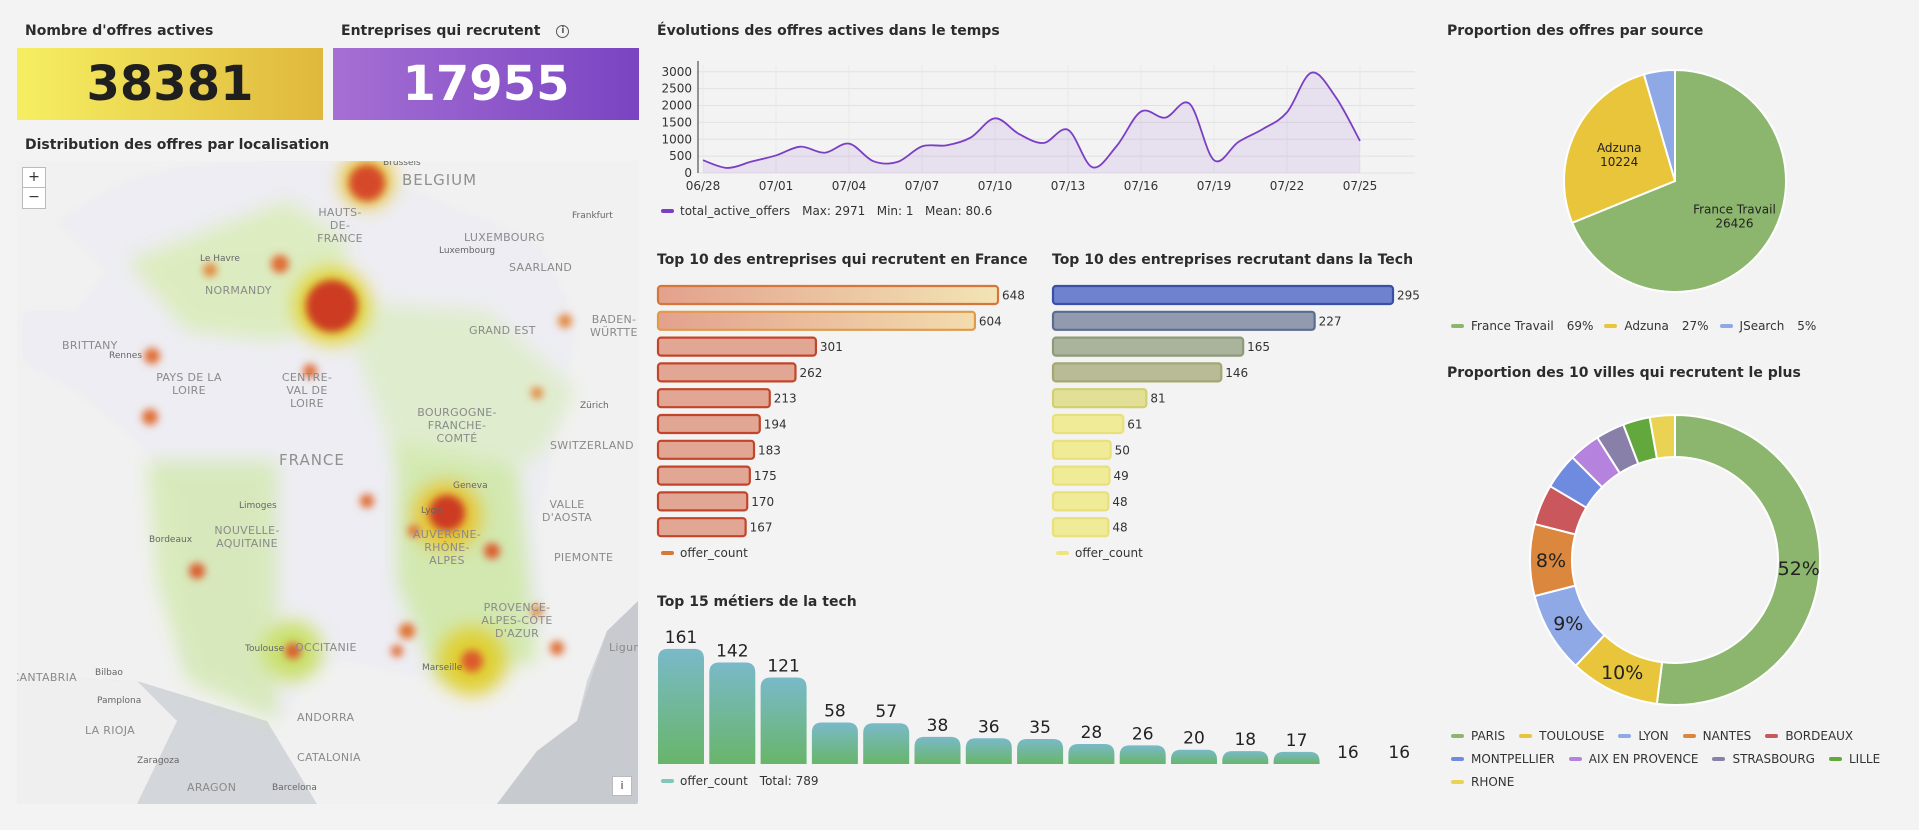 Image resolution: width=1919 pixels, height=830 pixels. Describe the element at coordinates (740, 781) in the screenshot. I see `jobs-legend: offer_count Total: 789` at that location.